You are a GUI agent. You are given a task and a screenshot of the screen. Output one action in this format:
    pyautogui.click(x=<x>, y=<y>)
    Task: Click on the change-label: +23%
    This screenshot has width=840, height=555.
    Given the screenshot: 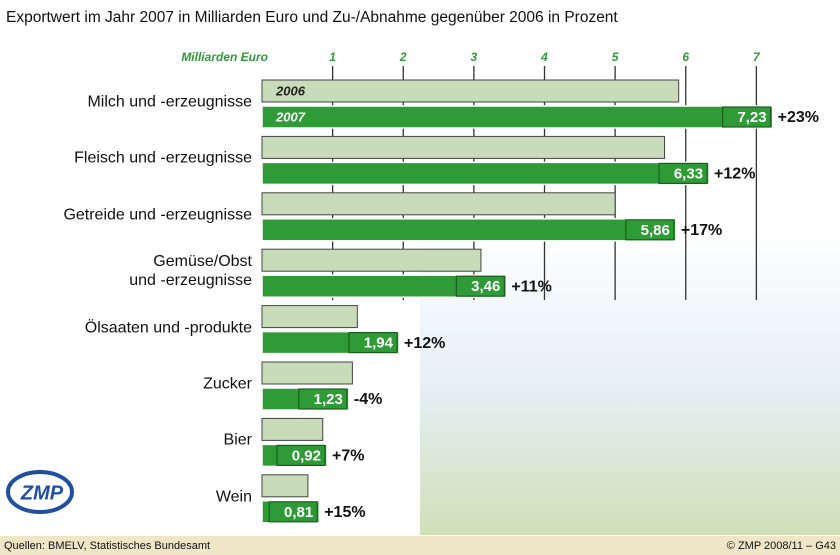 What is the action you would take?
    pyautogui.click(x=798, y=117)
    